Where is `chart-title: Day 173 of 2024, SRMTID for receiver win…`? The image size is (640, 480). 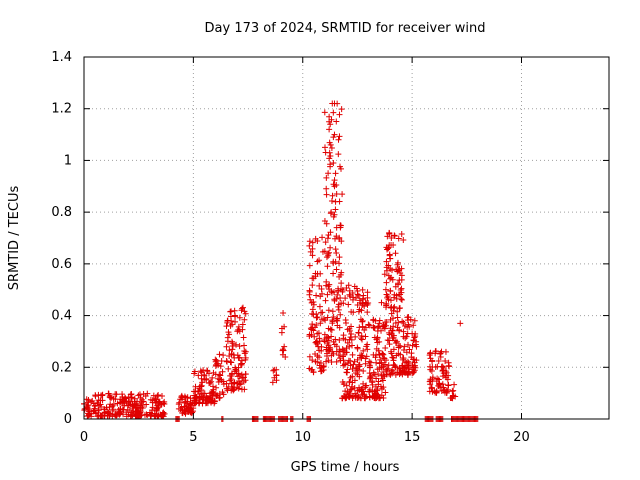 chart-title: Day 173 of 2024, SRMTID for receiver win… is located at coordinates (345, 28).